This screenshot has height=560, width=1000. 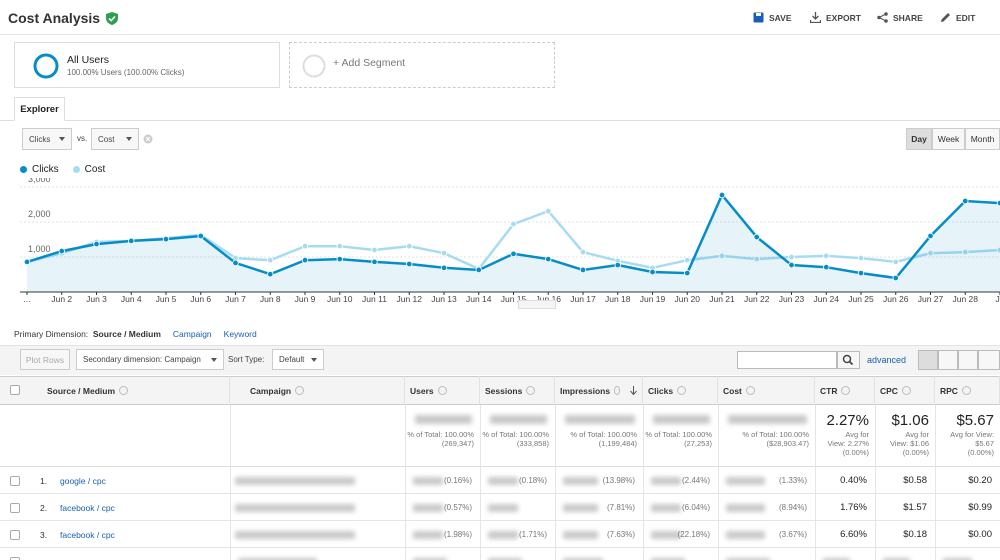 What do you see at coordinates (792, 480) in the screenshot?
I see `row-percent: (1.33%)` at bounding box center [792, 480].